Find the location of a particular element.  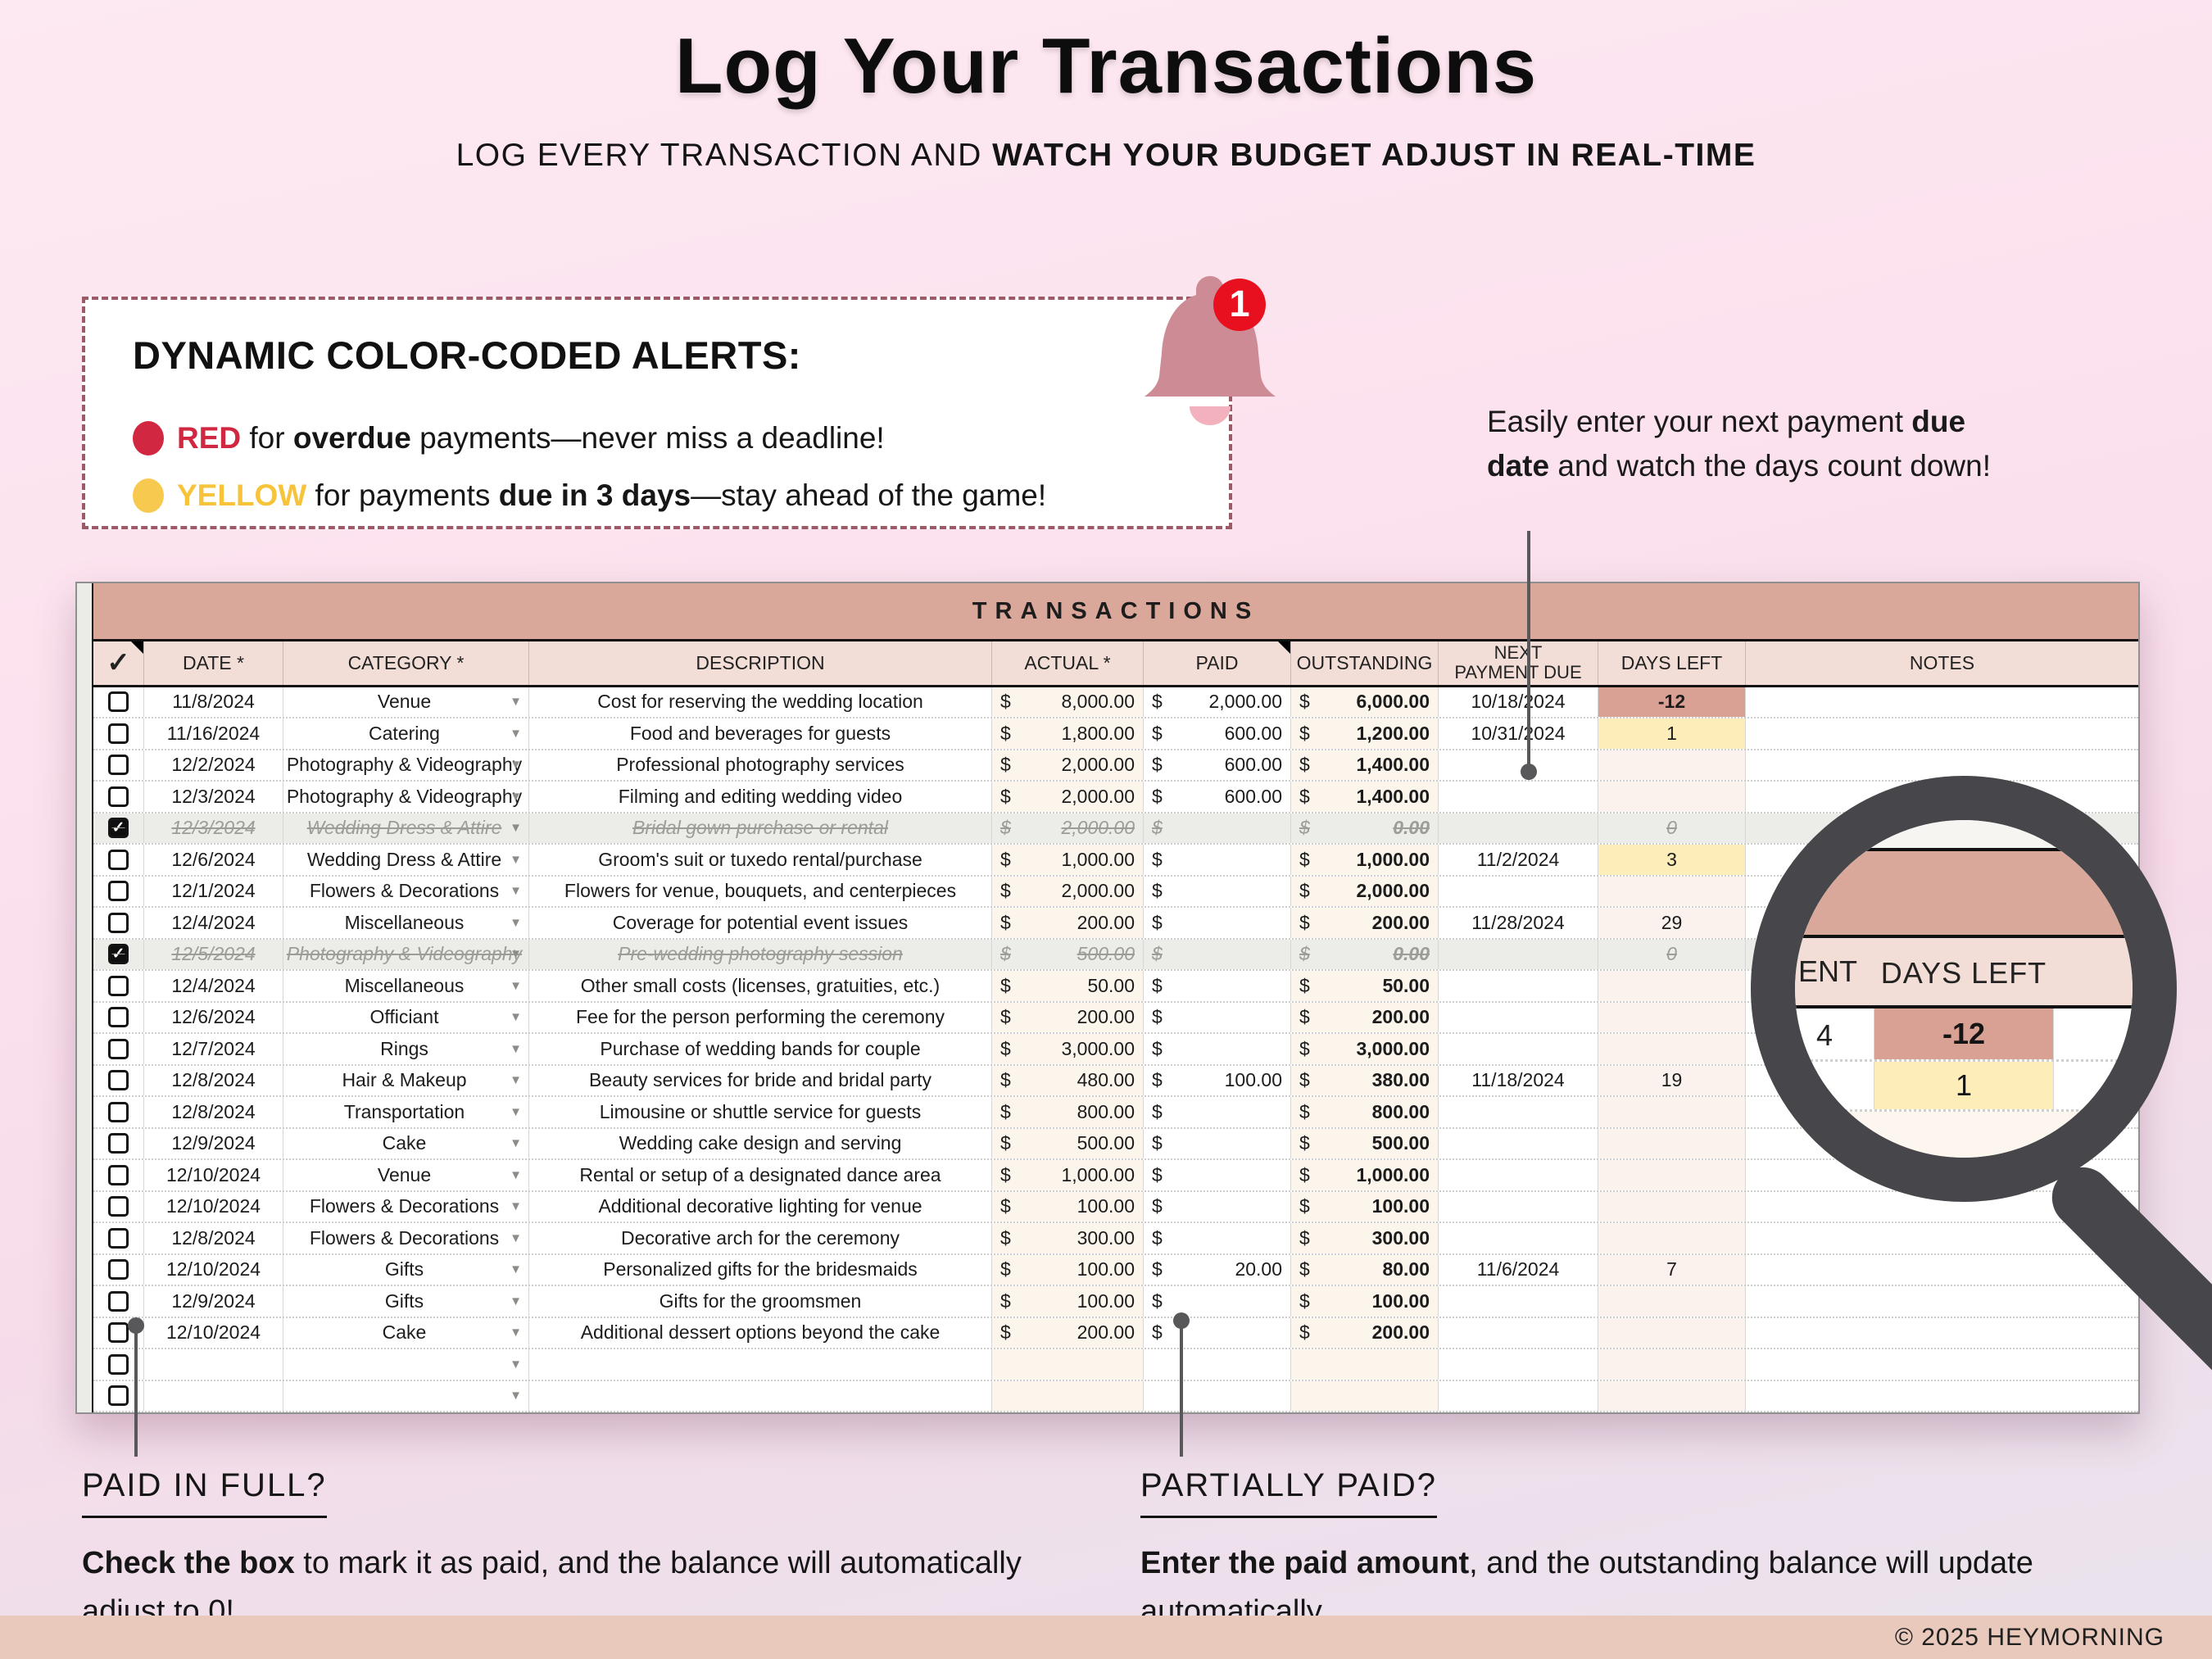

cell-c-out: $1,000.00 is located at coordinates (1365, 1175).